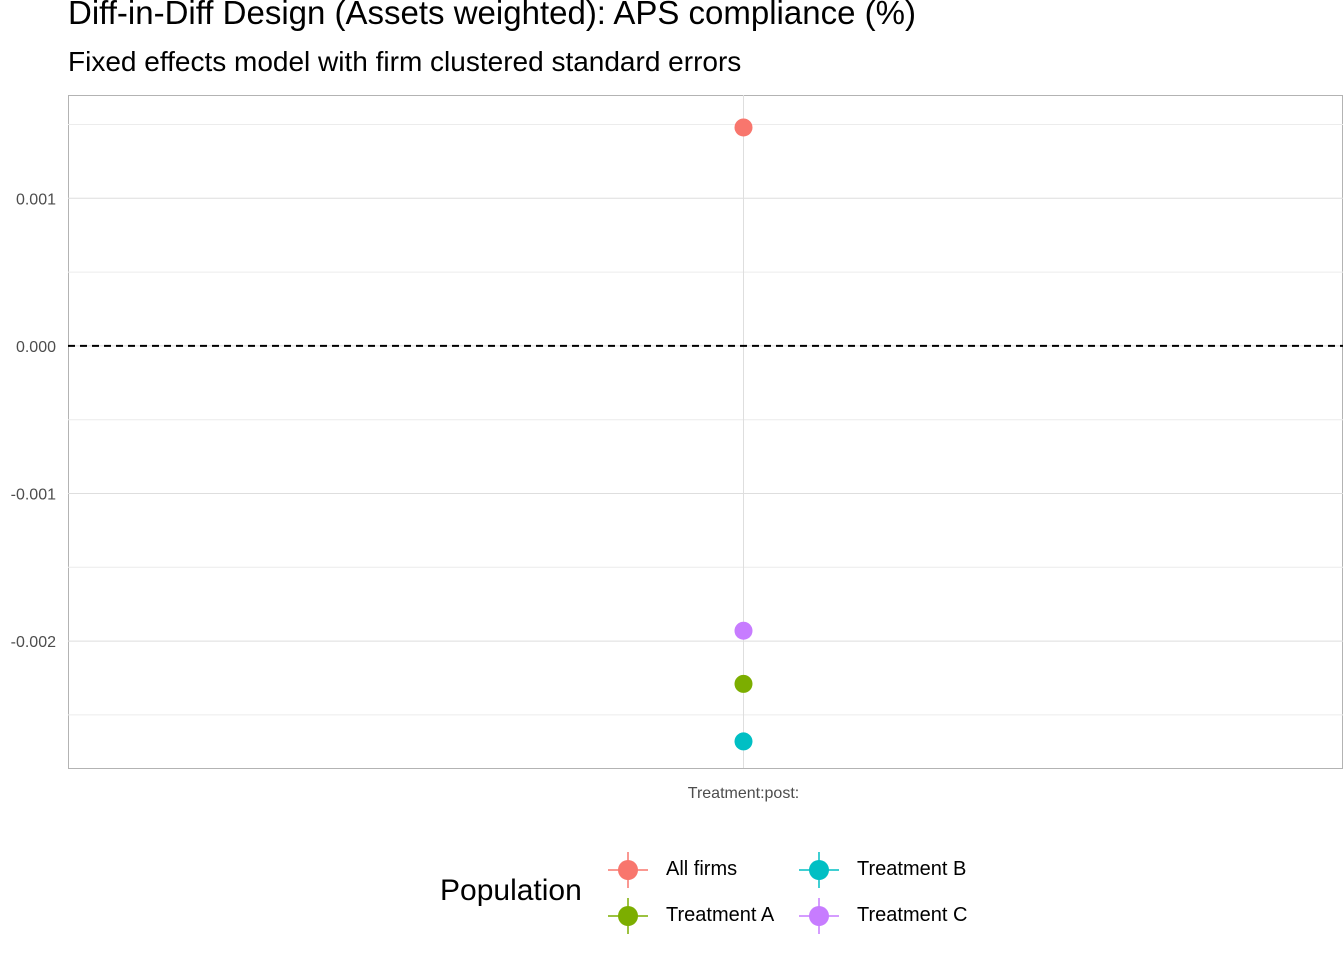 Image resolution: width=1344 pixels, height=960 pixels. I want to click on data-point-treatment-b, so click(743, 741).